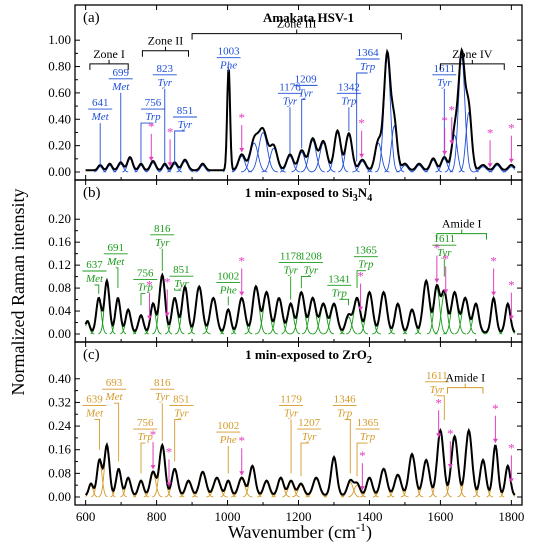  I want to click on annotation-wavenumber: 1365, so click(368, 423).